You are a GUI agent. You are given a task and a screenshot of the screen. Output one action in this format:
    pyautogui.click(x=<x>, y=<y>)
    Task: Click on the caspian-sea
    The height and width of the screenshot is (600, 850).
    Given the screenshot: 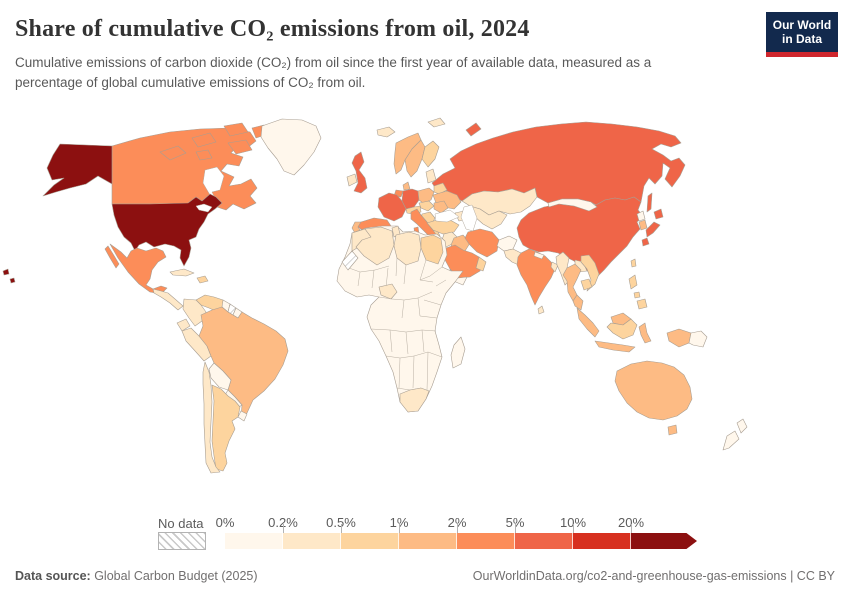 What is the action you would take?
    pyautogui.click(x=469, y=218)
    